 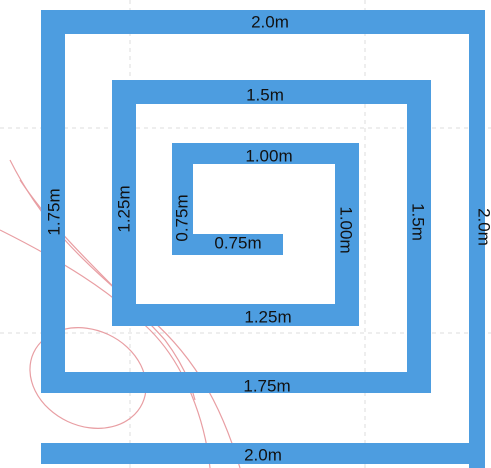 I want to click on ring3-right-bar, so click(x=347, y=234).